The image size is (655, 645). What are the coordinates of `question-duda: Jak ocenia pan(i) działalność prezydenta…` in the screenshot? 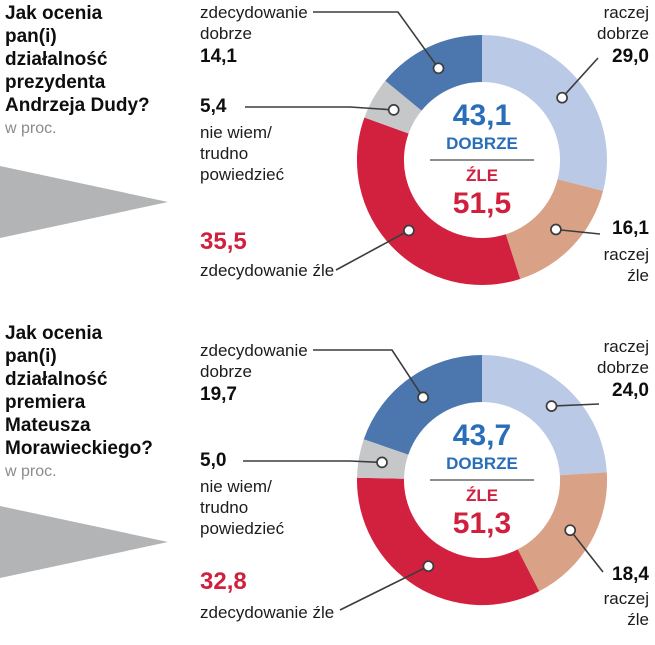 It's located at (96, 70).